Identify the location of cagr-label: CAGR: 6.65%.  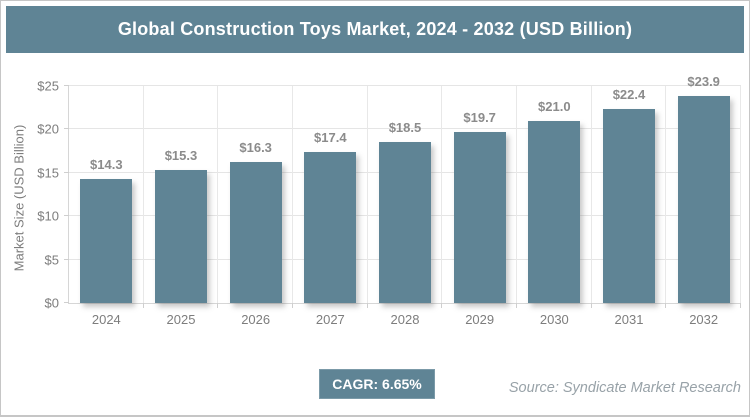
(377, 384).